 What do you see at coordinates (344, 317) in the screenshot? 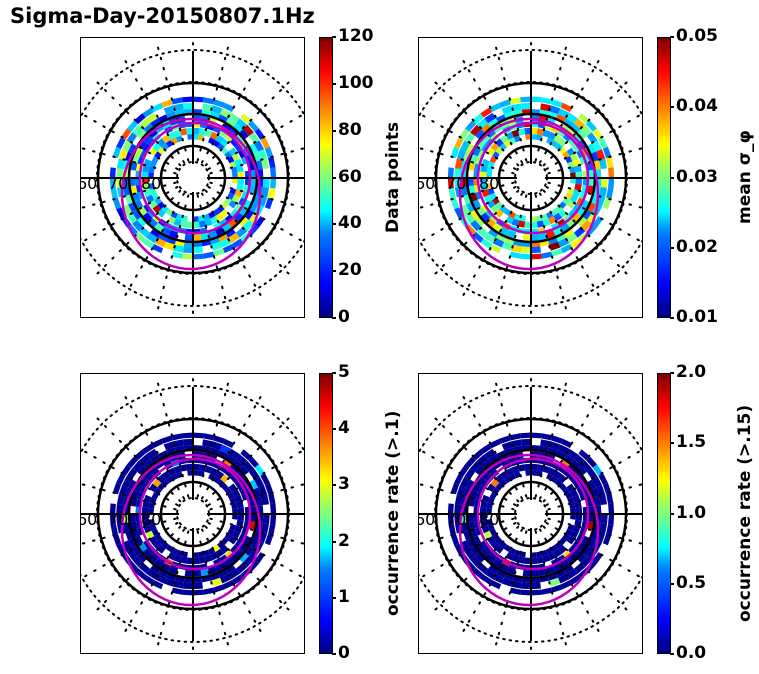
I see `colorbar-tick-label: 0` at bounding box center [344, 317].